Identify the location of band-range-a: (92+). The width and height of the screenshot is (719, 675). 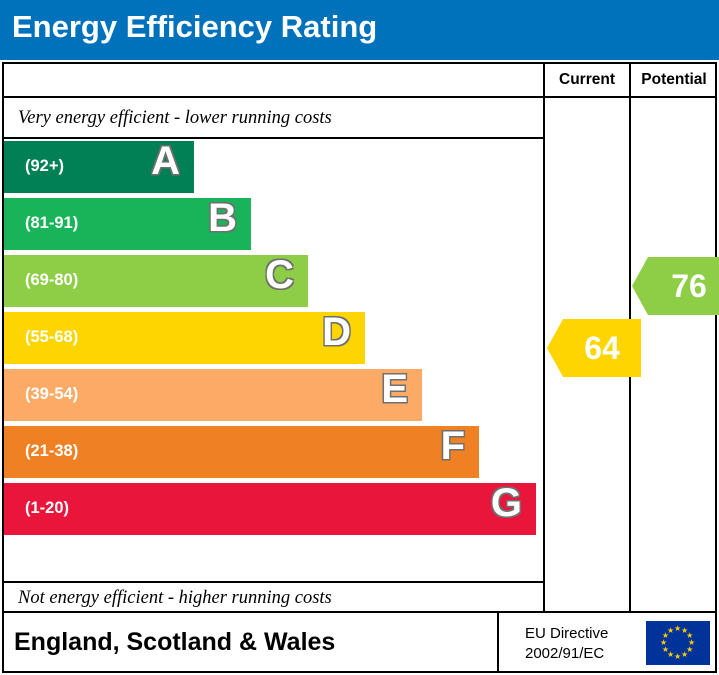
(44, 166).